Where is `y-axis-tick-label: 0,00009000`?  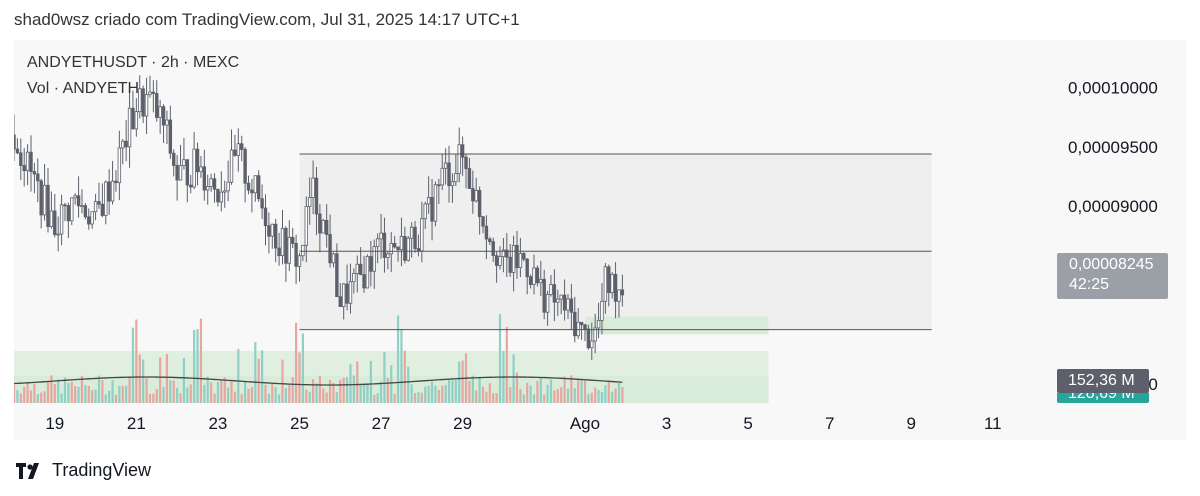
y-axis-tick-label: 0,00009000 is located at coordinates (1113, 206).